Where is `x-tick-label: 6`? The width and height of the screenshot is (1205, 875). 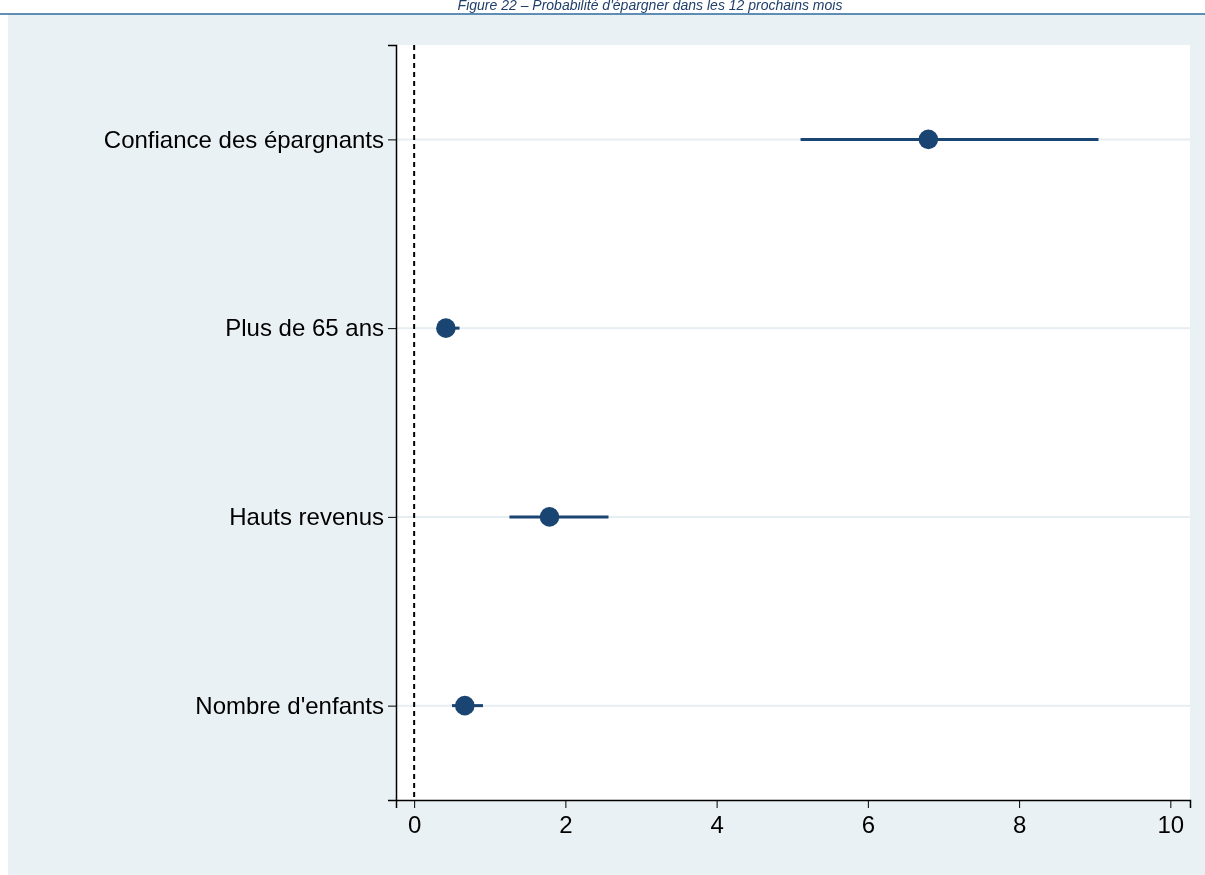 x-tick-label: 6 is located at coordinates (868, 825).